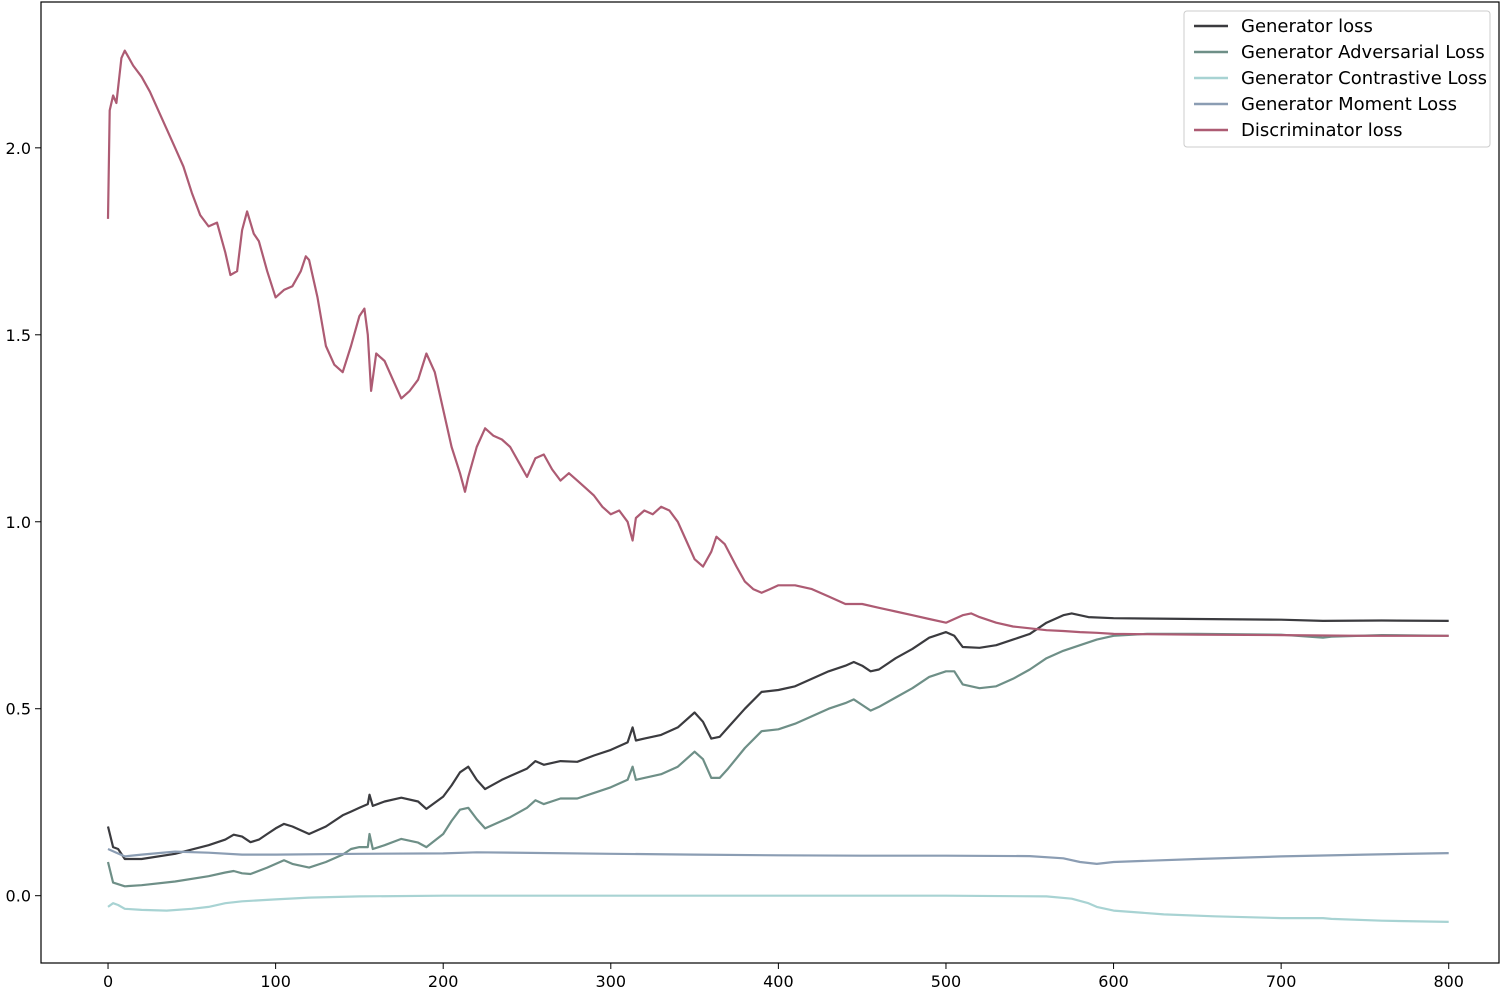 This screenshot has width=1502, height=989. I want to click on x-tick-label: 200, so click(443, 980).